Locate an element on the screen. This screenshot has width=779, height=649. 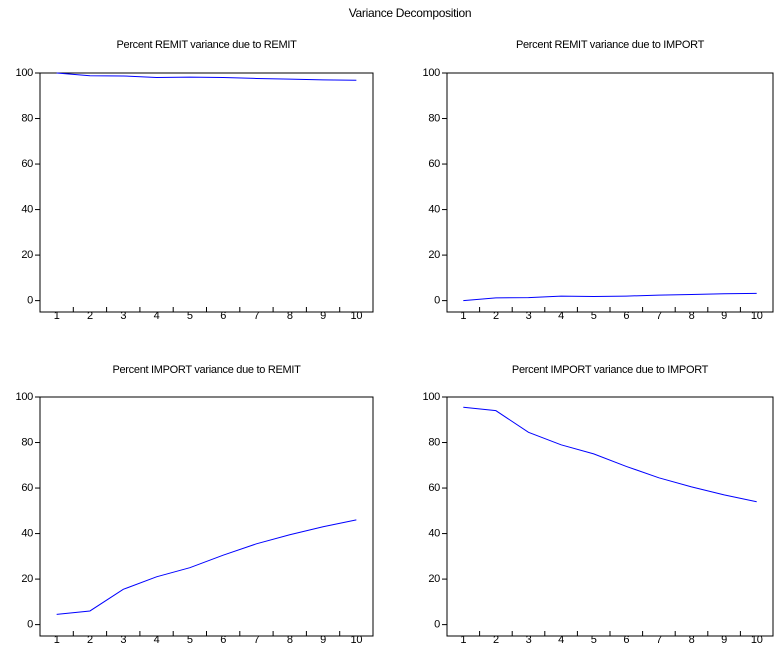
chart-title: Percent IMPORT variance due to IMPORT is located at coordinates (610, 370).